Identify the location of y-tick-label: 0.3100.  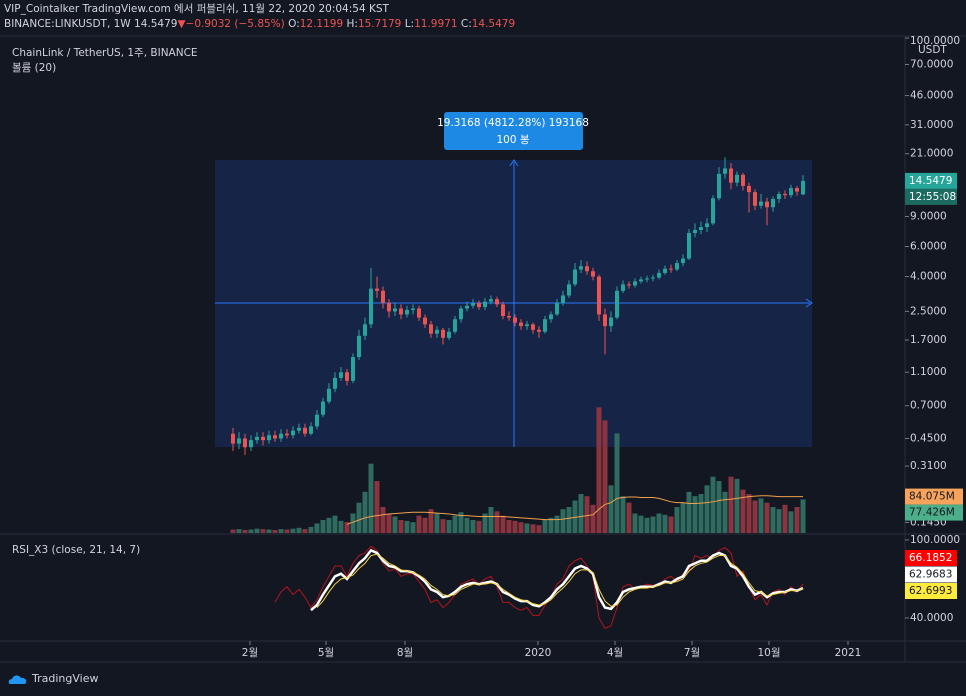
(928, 466).